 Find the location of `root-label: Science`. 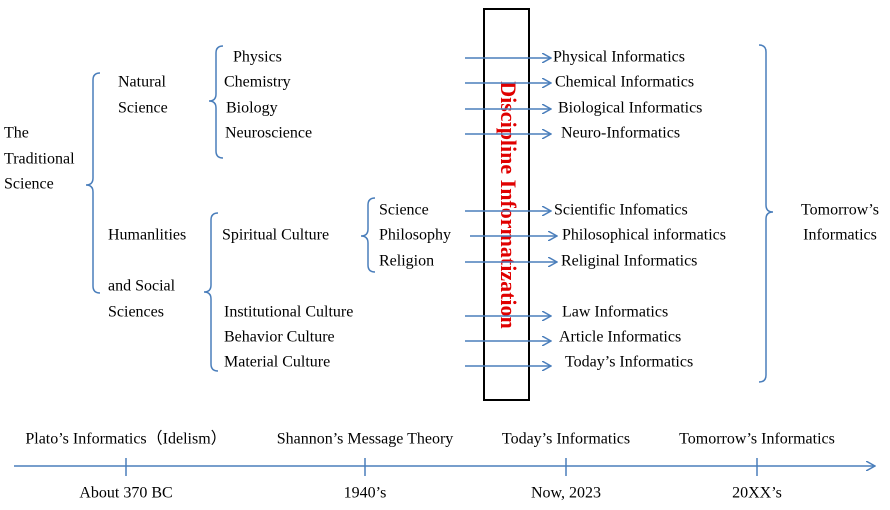

root-label: Science is located at coordinates (29, 184).